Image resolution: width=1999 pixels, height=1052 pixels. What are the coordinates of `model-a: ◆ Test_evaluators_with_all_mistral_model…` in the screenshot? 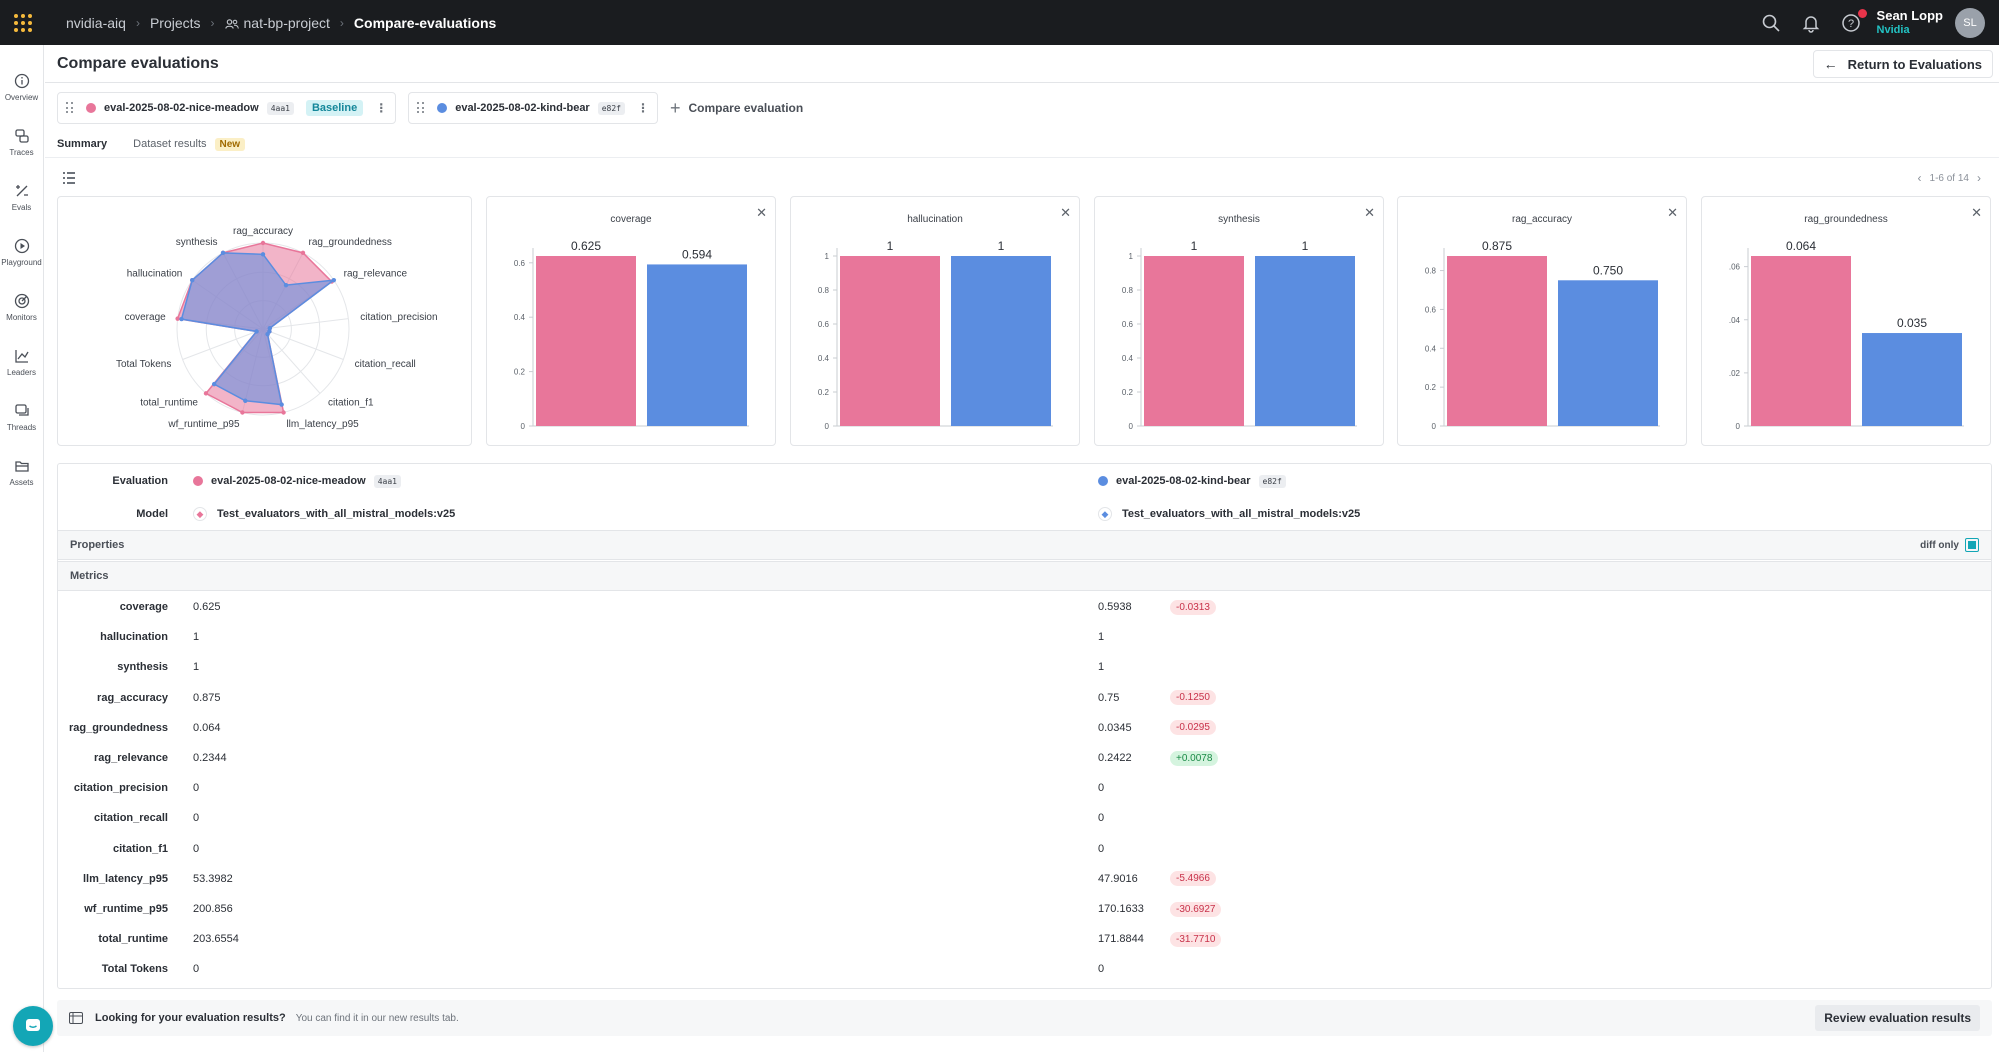 It's located at (324, 514).